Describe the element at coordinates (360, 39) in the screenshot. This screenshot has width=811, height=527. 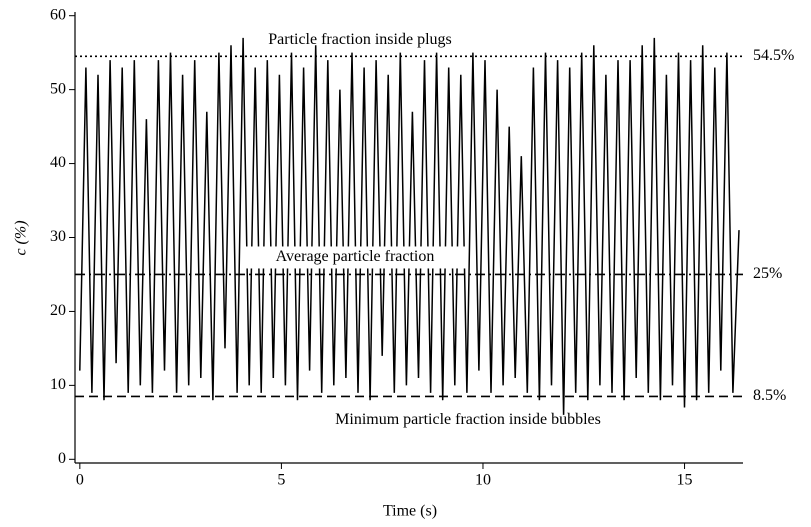
I see `annotation: Particle fraction inside plugs` at that location.